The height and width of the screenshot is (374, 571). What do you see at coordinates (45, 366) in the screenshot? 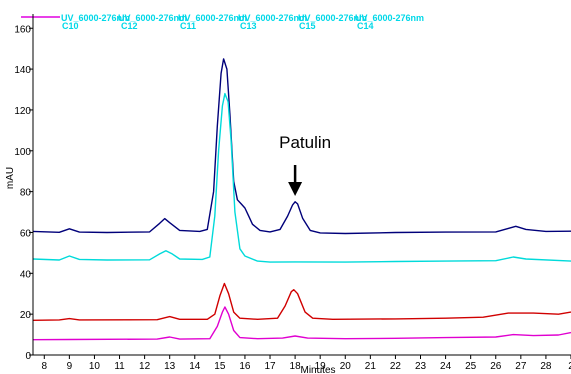
I see `x-tick-label: 8` at bounding box center [45, 366].